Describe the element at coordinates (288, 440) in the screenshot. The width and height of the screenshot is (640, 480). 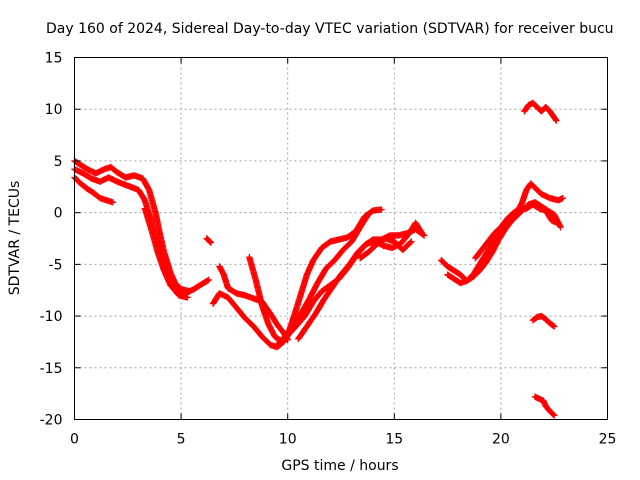
I see `x-tick-label: 10` at that location.